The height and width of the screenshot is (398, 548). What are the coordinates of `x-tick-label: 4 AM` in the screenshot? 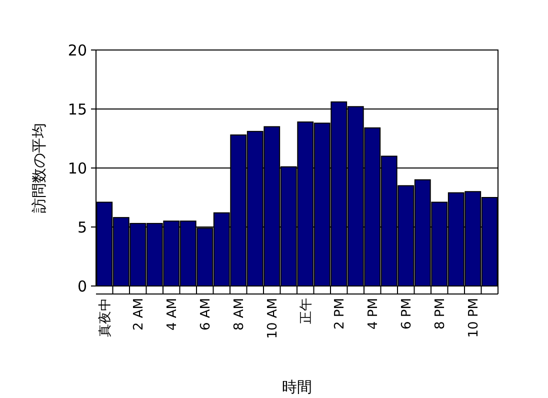 It's located at (172, 314).